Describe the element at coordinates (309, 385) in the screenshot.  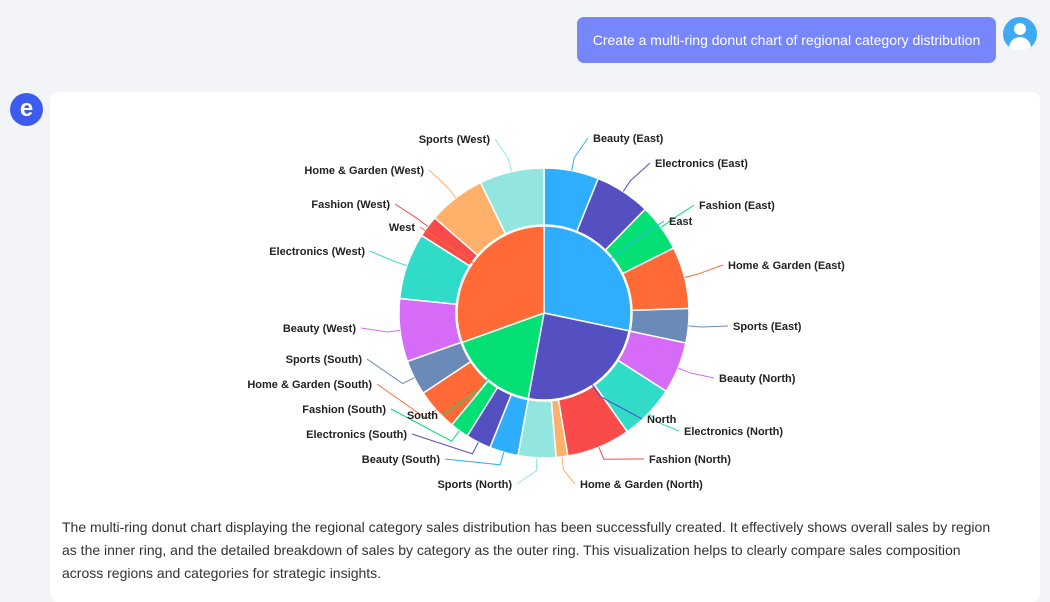
I see `outer-ring-label: Home & Garden (South)` at that location.